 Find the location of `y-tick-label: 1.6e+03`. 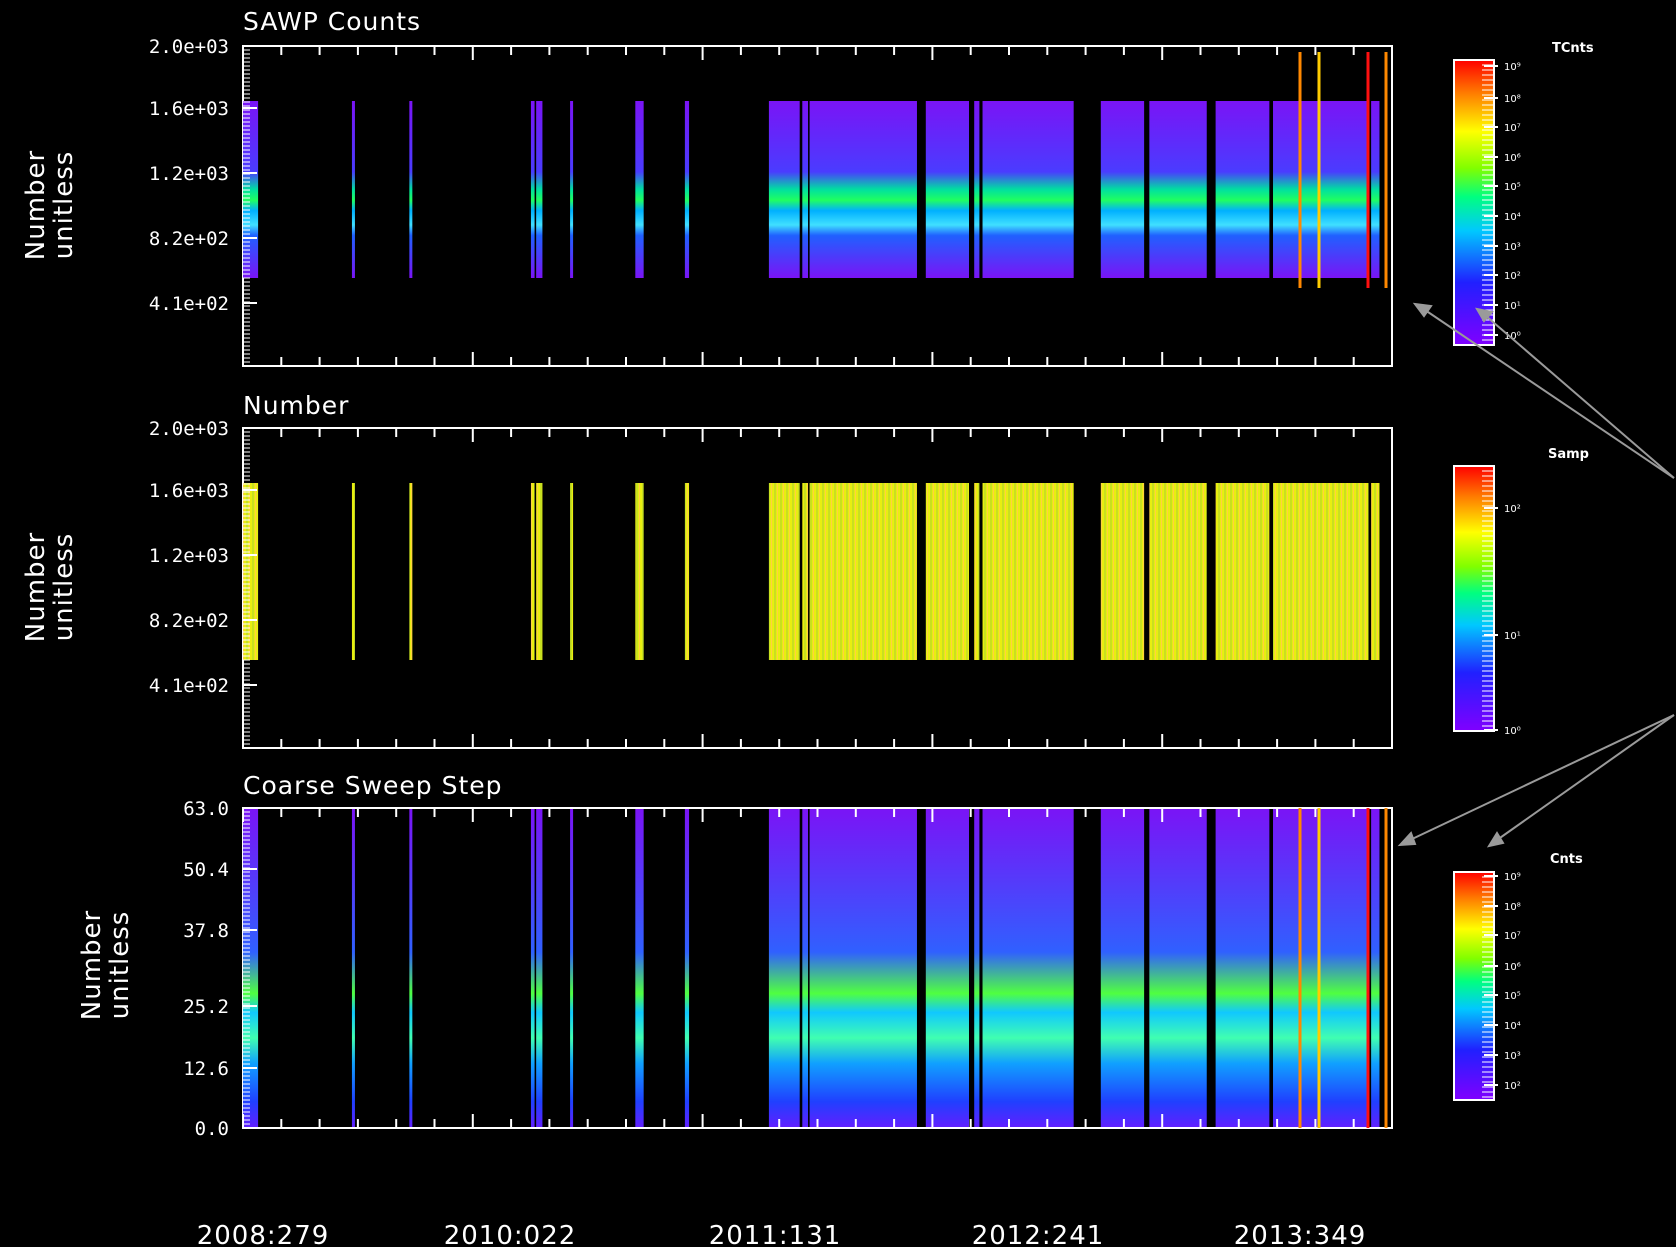

y-tick-label: 1.6e+03 is located at coordinates (189, 109).